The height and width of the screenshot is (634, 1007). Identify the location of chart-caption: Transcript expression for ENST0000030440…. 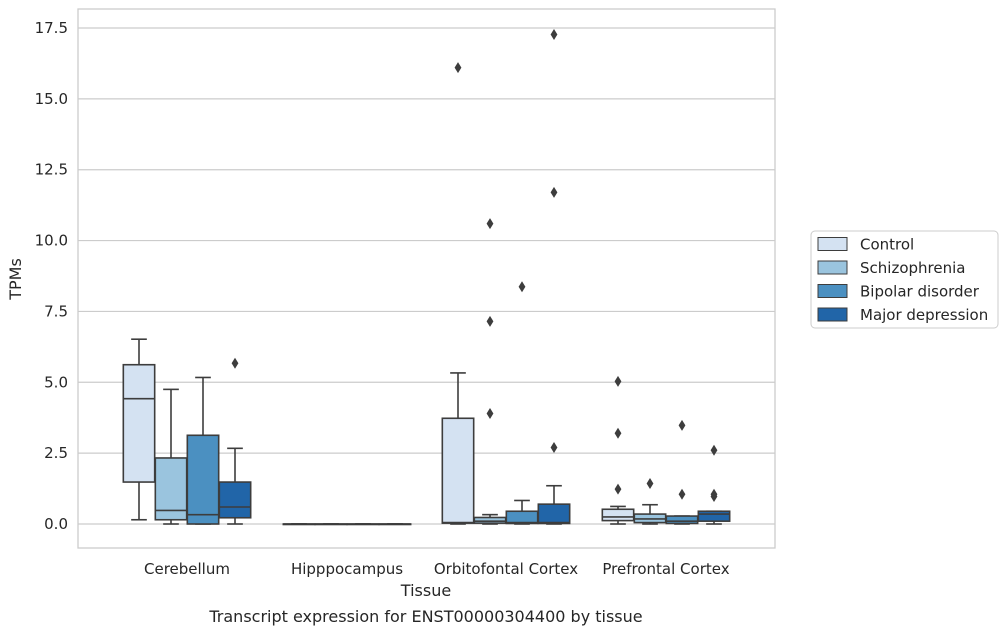
(425, 616).